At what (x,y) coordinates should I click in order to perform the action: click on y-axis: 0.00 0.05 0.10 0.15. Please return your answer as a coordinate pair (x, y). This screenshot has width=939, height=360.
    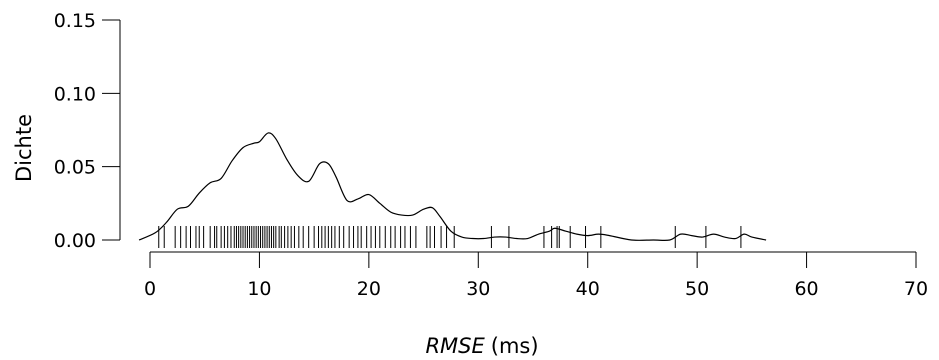
    Looking at the image, I should click on (87, 131).